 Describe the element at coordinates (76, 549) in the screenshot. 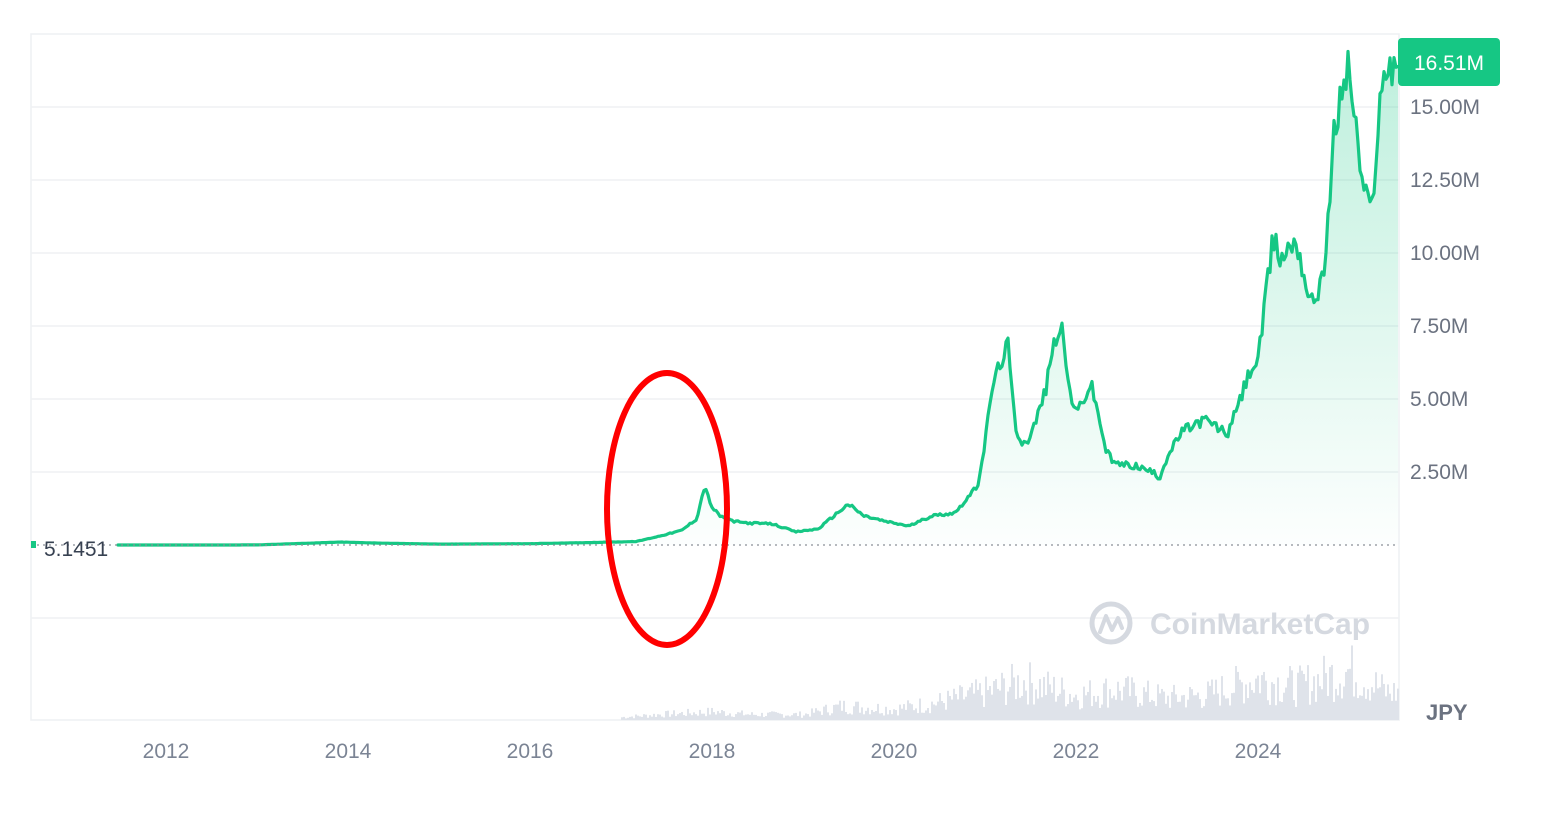

I see `start-price-label: 5.1451` at that location.